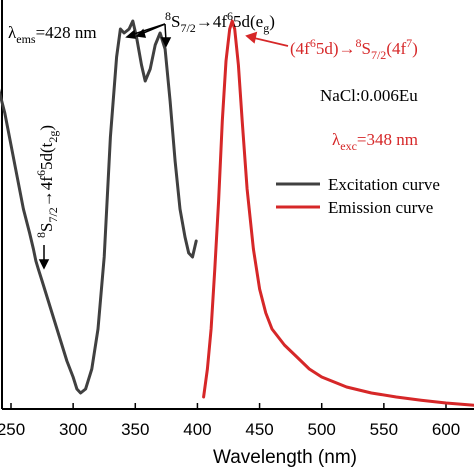 This screenshot has height=474, width=474. Describe the element at coordinates (248, 21) in the screenshot. I see `eg-5d: 5d(e` at that location.